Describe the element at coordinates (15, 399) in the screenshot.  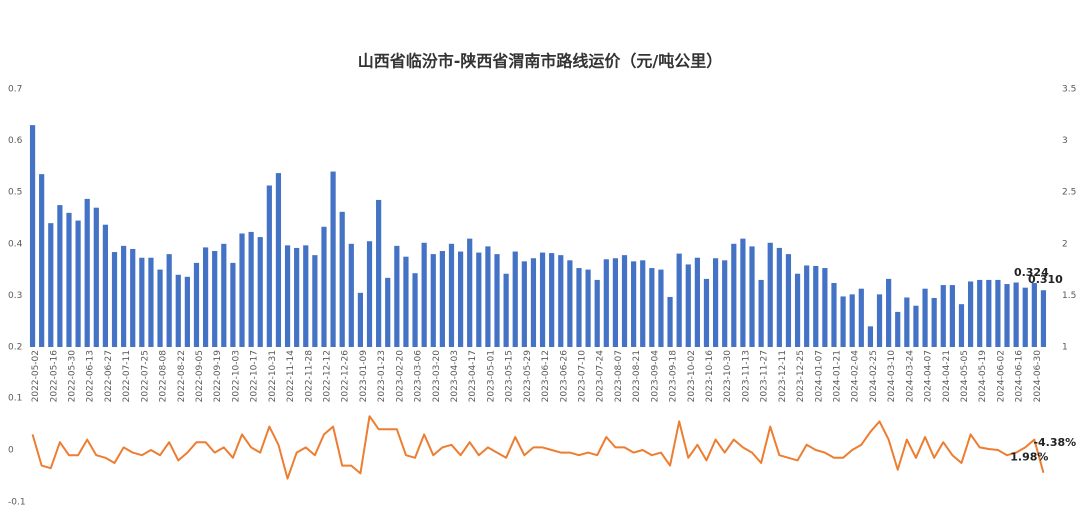
I see `y-tick-label: 0.1` at that location.